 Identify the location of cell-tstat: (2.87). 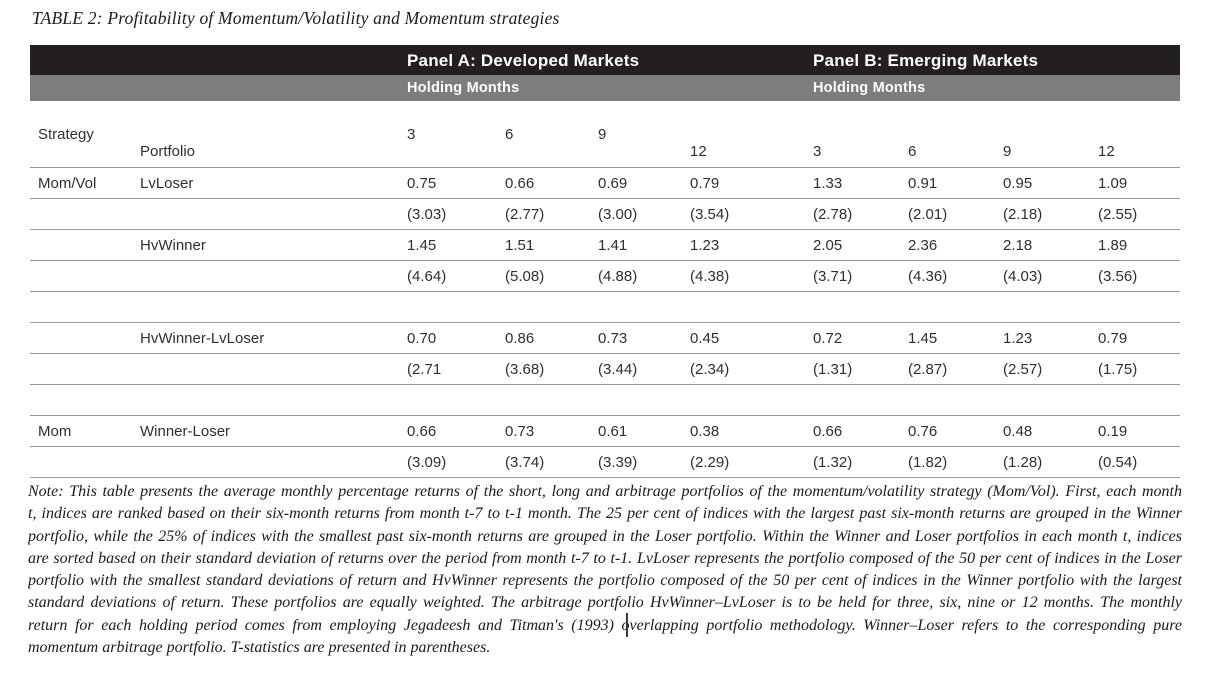
(928, 369).